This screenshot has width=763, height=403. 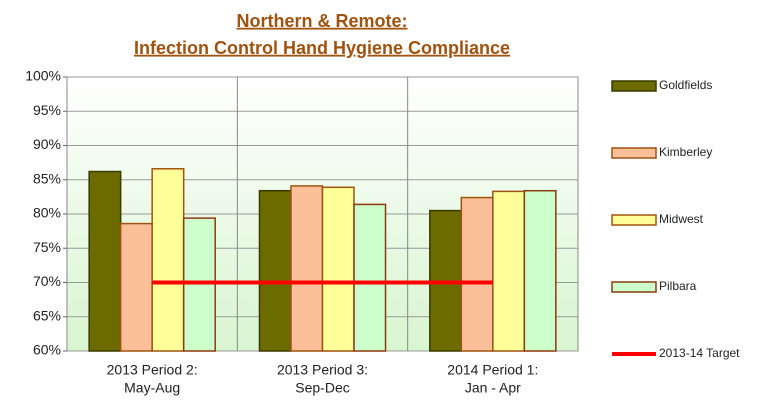 What do you see at coordinates (685, 152) in the screenshot?
I see `legend-label: Kimberley` at bounding box center [685, 152].